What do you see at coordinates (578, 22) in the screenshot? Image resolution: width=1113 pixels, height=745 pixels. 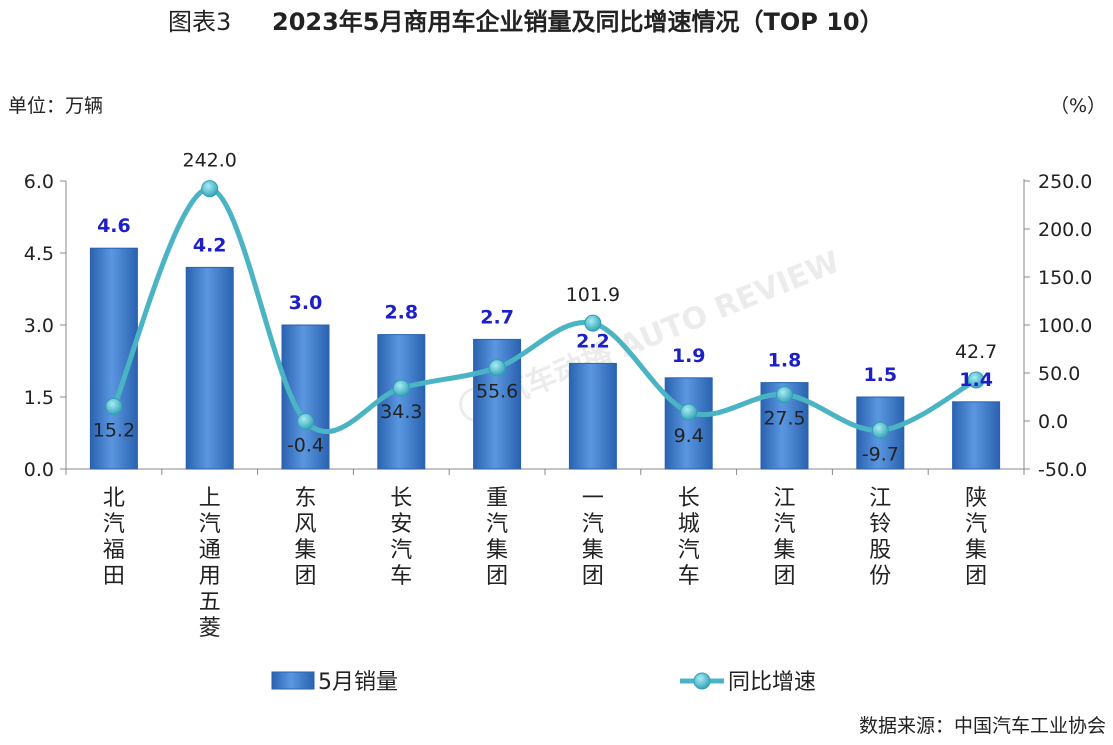 I see `chart-title: 2023年5月商用车企业销量及同比增速情况（TOP 10）` at bounding box center [578, 22].